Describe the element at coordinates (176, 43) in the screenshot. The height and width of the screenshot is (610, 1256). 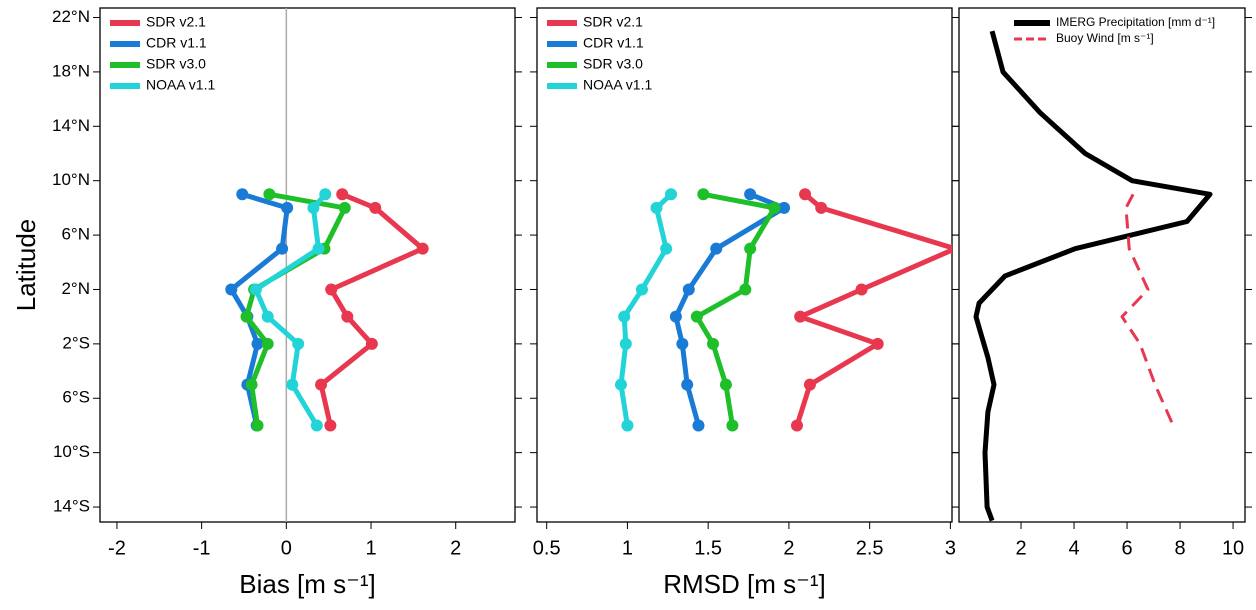
I see `legend-label: CDR v1.1` at that location.